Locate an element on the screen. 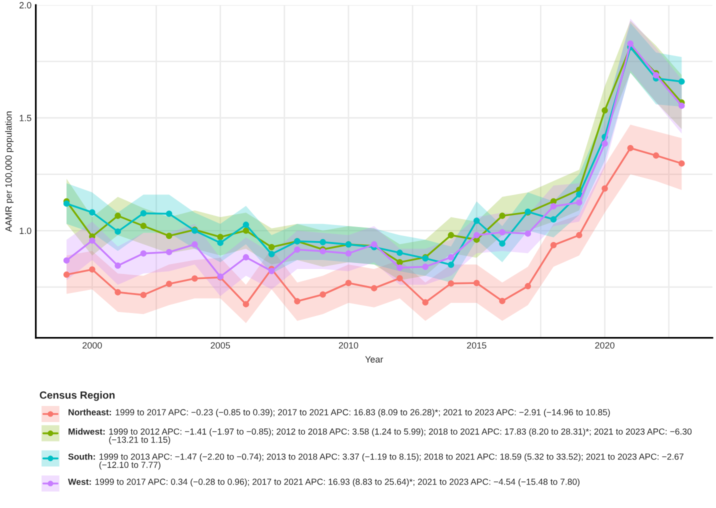 The height and width of the screenshot is (508, 716). legend-label: South: 1999 to 2013 APC: −1.47 (−2.20 to −0.74); 2013 to 2018 APC: 3.37 (−1.19 to 8.15); 2018 to 2021 APC: 18.59 (5.32 to 33.52); 2021 to 2023 APC: −2.67 (−12.10 to 7.77) is located at coordinates (376, 461).